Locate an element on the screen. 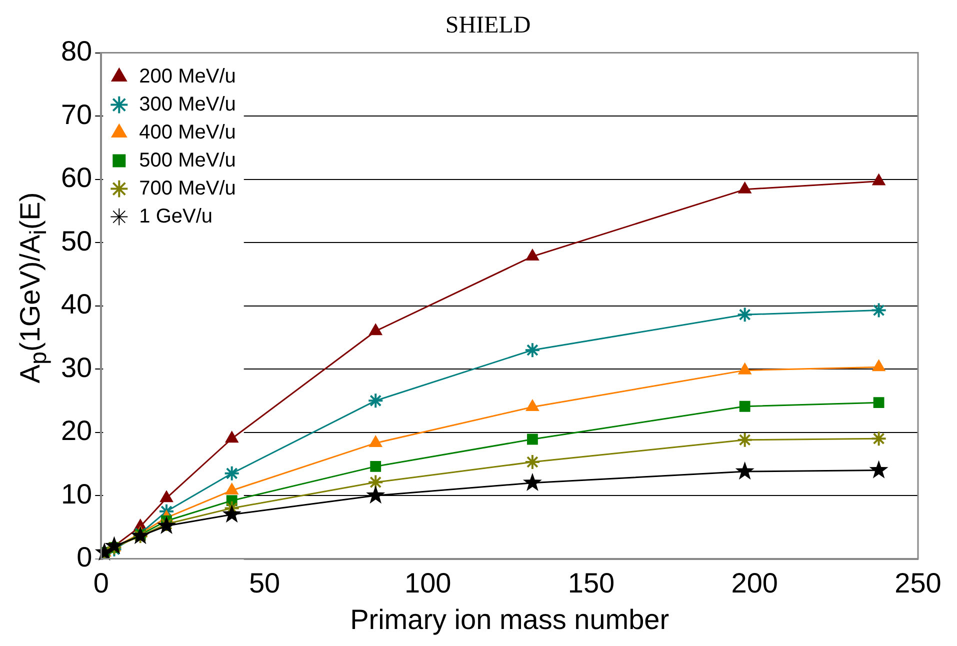 Image resolution: width=957 pixels, height=646 pixels. y-tick-label: 70 is located at coordinates (76, 114).